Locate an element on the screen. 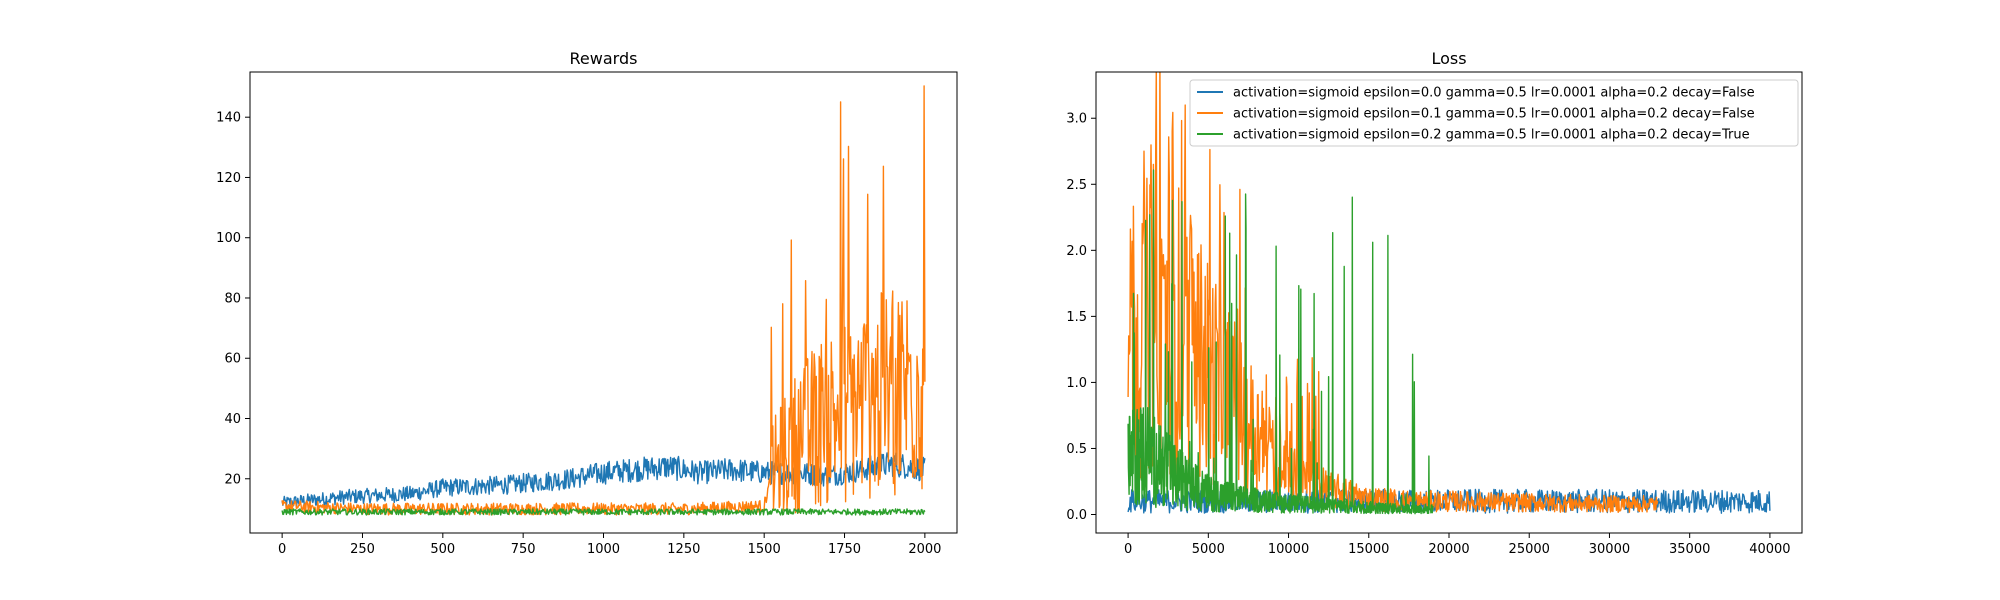 This screenshot has width=2000, height=600. y-tick-label: 2.0 is located at coordinates (1076, 251).